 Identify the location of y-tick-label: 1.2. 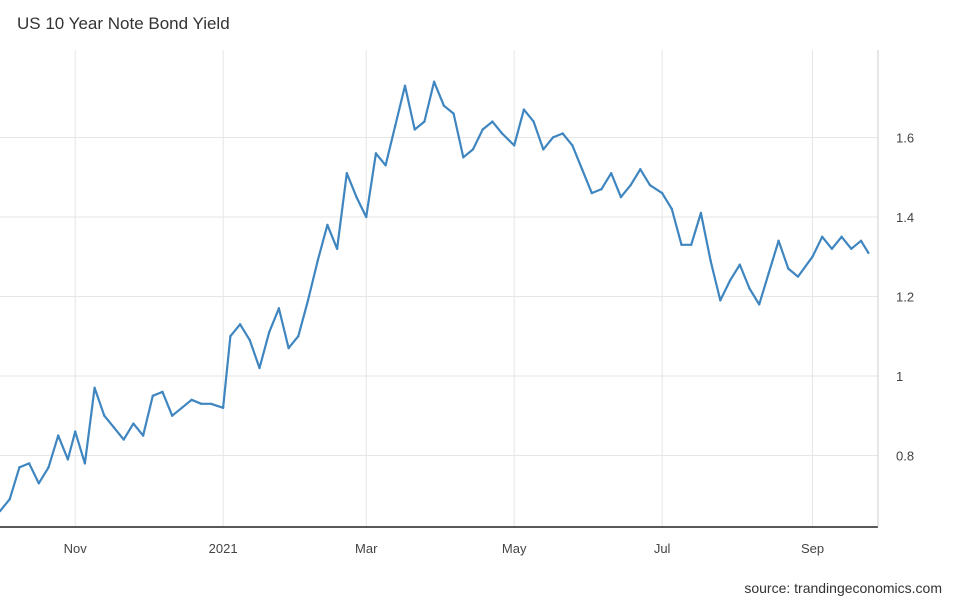
(905, 296).